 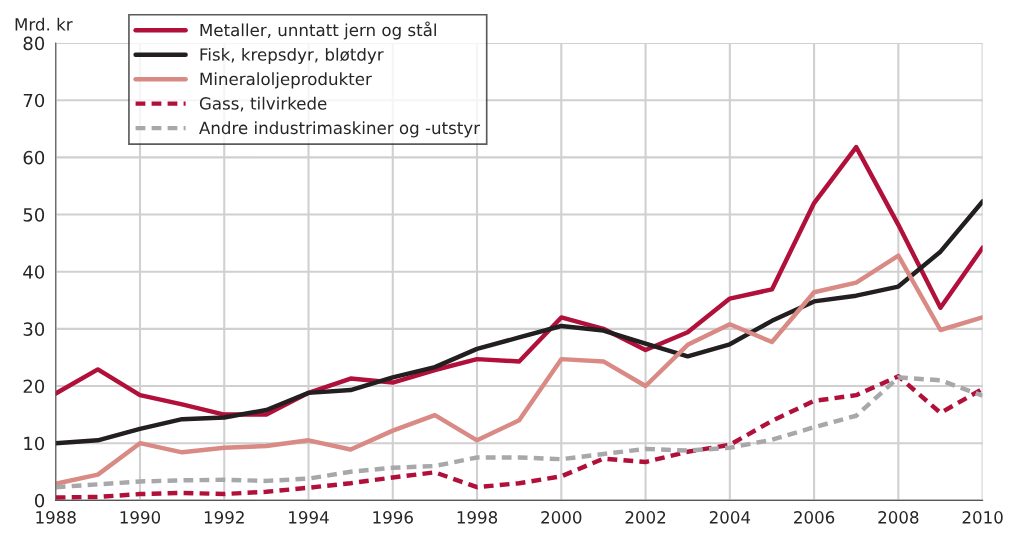 What do you see at coordinates (561, 517) in the screenshot?
I see `x-tick-label: 2000` at bounding box center [561, 517].